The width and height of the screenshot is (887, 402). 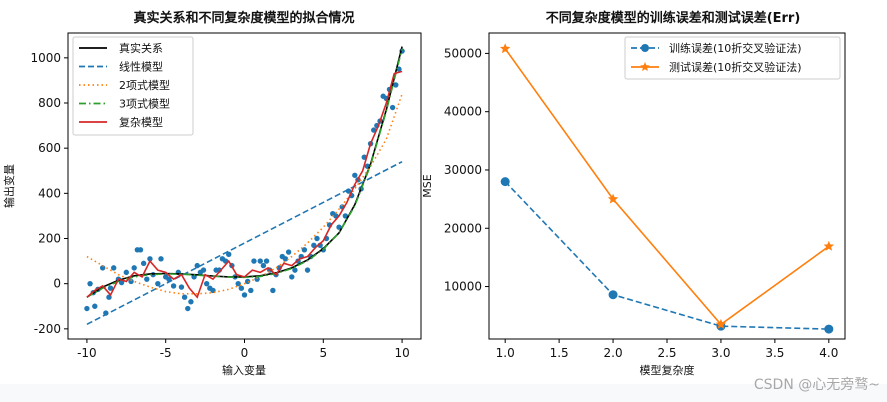 What do you see at coordinates (49, 239) in the screenshot?
I see `fit-chart-ytick-label: 200` at bounding box center [49, 239].